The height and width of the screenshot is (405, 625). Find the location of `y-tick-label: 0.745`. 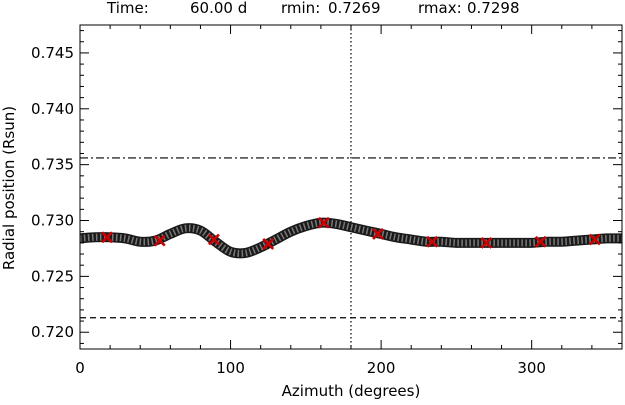

y-tick-label: 0.745 is located at coordinates (52, 53).